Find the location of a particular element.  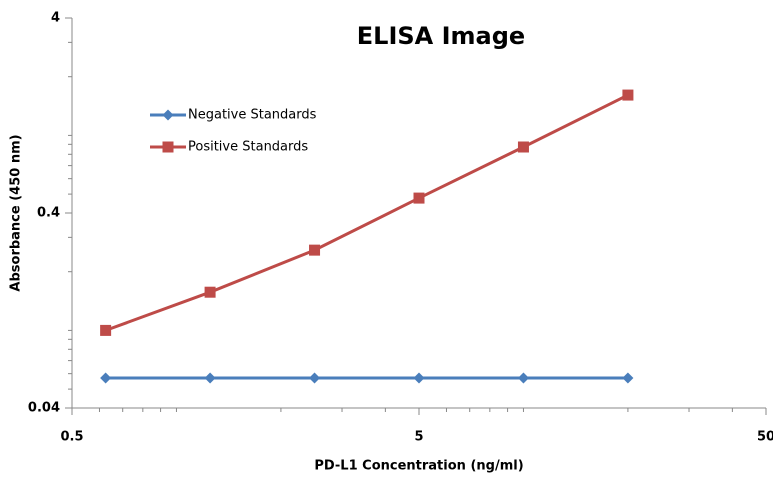

x-tick-label: 5 is located at coordinates (418, 437).